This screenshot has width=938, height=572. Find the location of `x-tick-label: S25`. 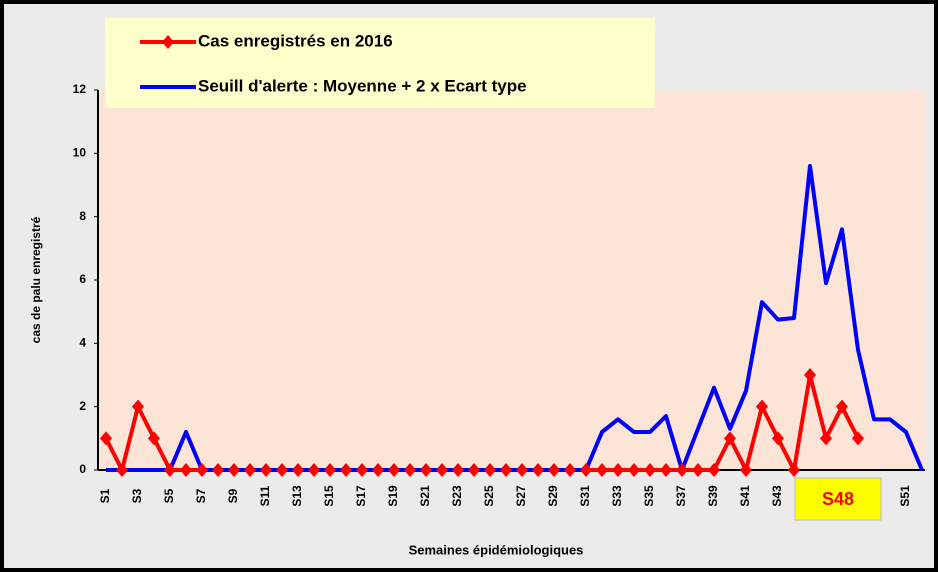

x-tick-label: S25 is located at coordinates (489, 496).